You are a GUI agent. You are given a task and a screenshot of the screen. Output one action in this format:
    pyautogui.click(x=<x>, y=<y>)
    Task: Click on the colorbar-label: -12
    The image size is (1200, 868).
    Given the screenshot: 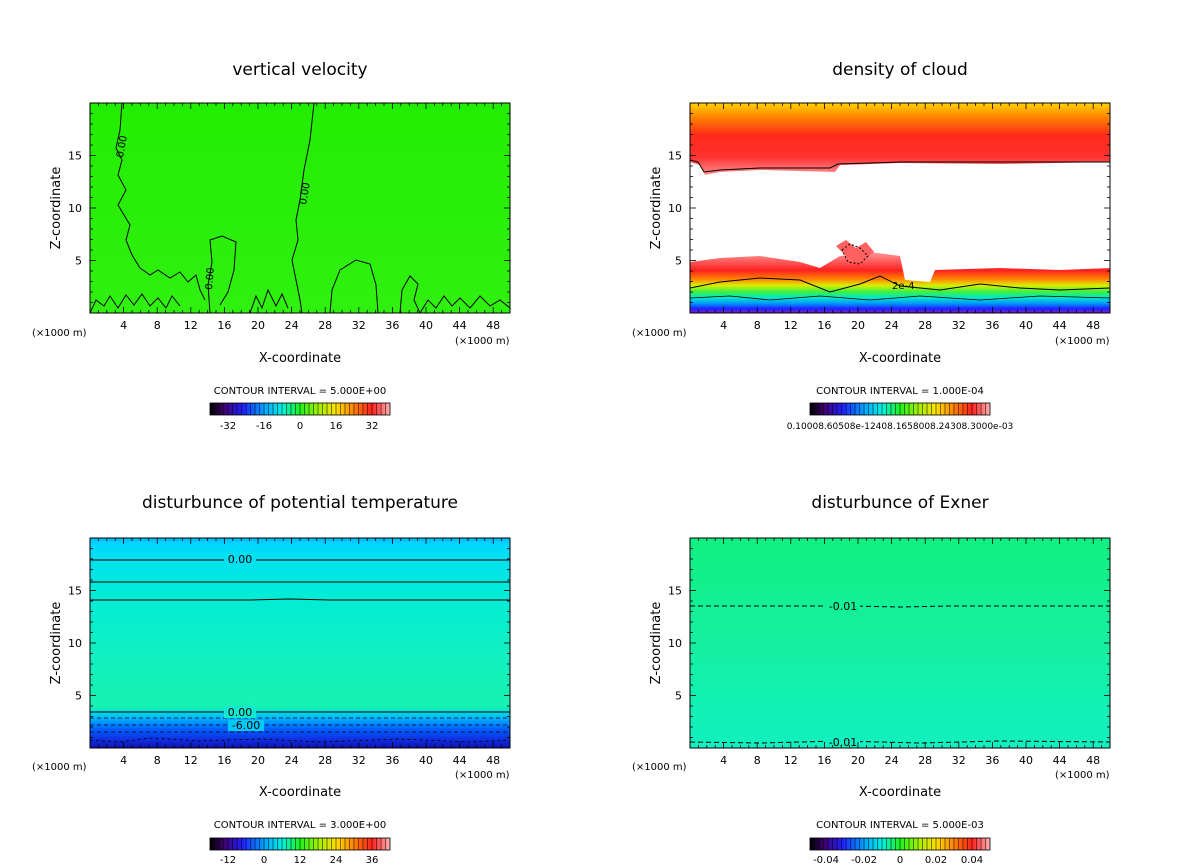 What is the action you would take?
    pyautogui.click(x=228, y=860)
    